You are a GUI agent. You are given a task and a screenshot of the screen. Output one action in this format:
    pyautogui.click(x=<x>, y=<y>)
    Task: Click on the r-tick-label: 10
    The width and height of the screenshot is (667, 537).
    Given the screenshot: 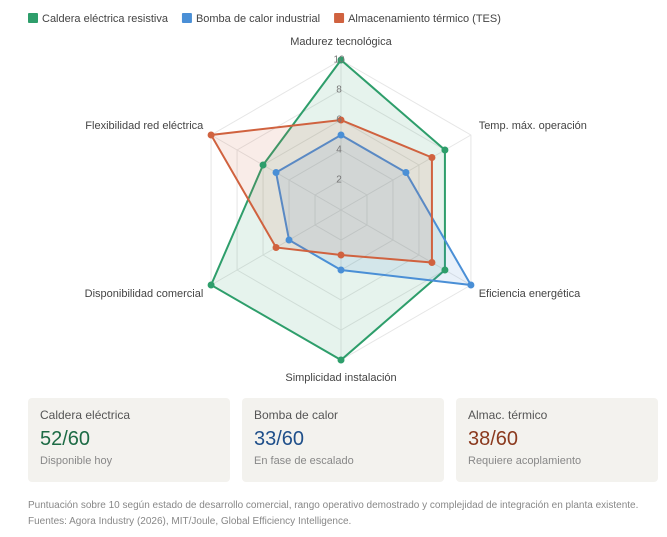 What is the action you would take?
    pyautogui.click(x=339, y=60)
    